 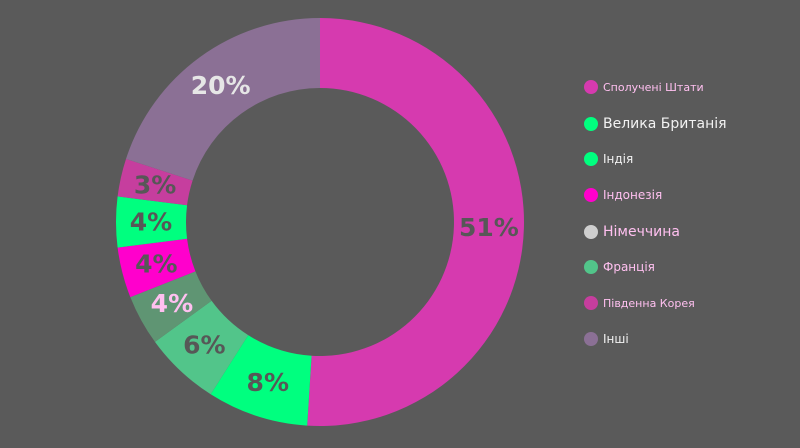 I want to click on slice-value-label-6: 4%, so click(x=151, y=222).